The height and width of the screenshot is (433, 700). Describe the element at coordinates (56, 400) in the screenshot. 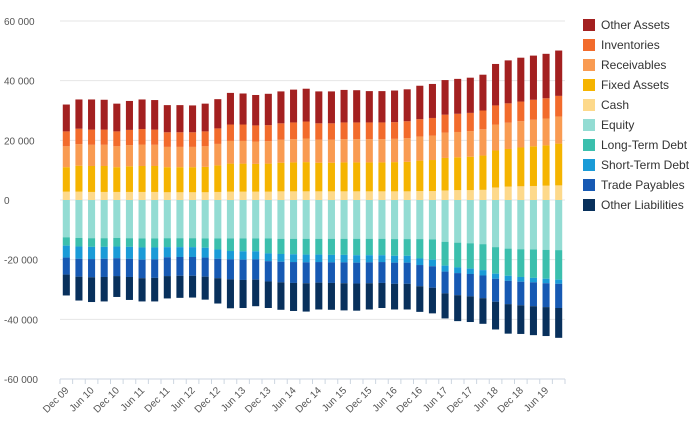

I see `x-tick-label: Dec 09` at that location.